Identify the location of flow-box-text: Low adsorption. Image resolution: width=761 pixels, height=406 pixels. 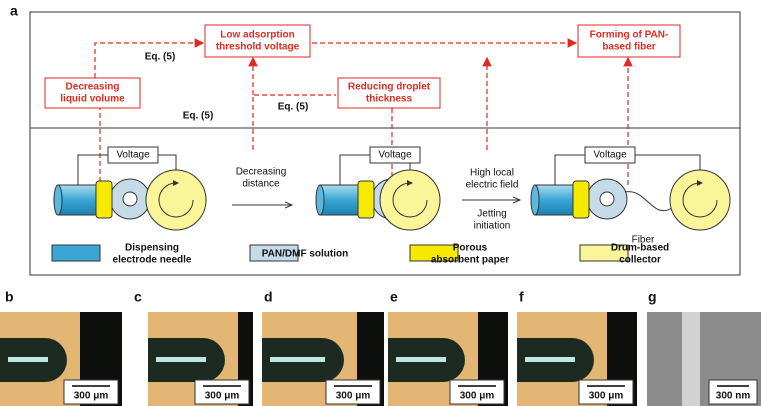
(257, 35).